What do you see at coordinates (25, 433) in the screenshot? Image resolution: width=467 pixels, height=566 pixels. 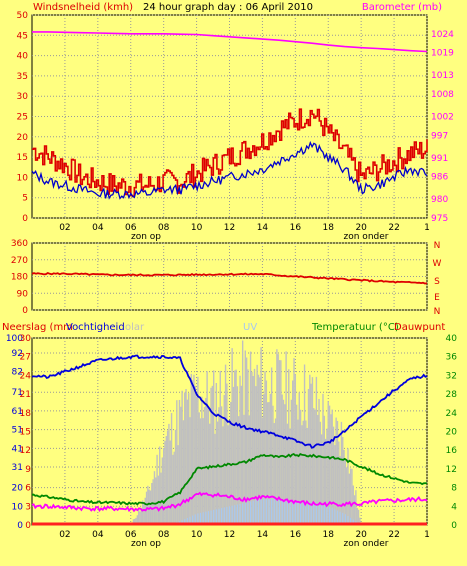 I see `rain-tick-label: 15` at bounding box center [25, 433].